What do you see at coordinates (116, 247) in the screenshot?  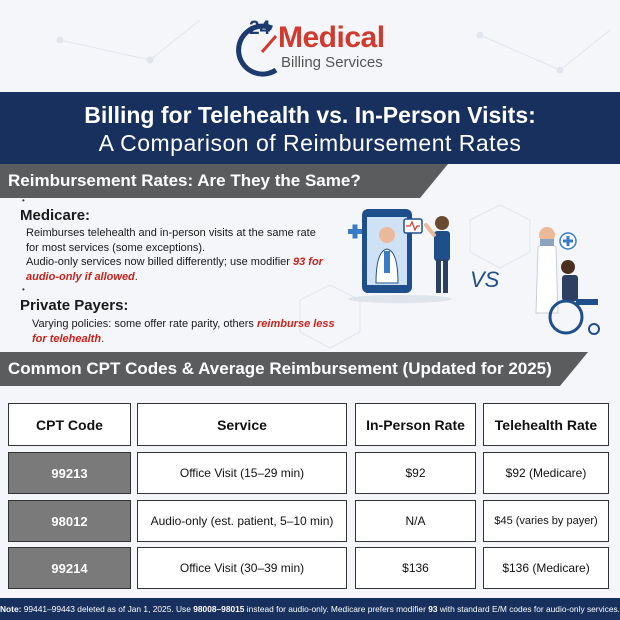 I see `medicare-line-2: for most services (some exceptions).` at bounding box center [116, 247].